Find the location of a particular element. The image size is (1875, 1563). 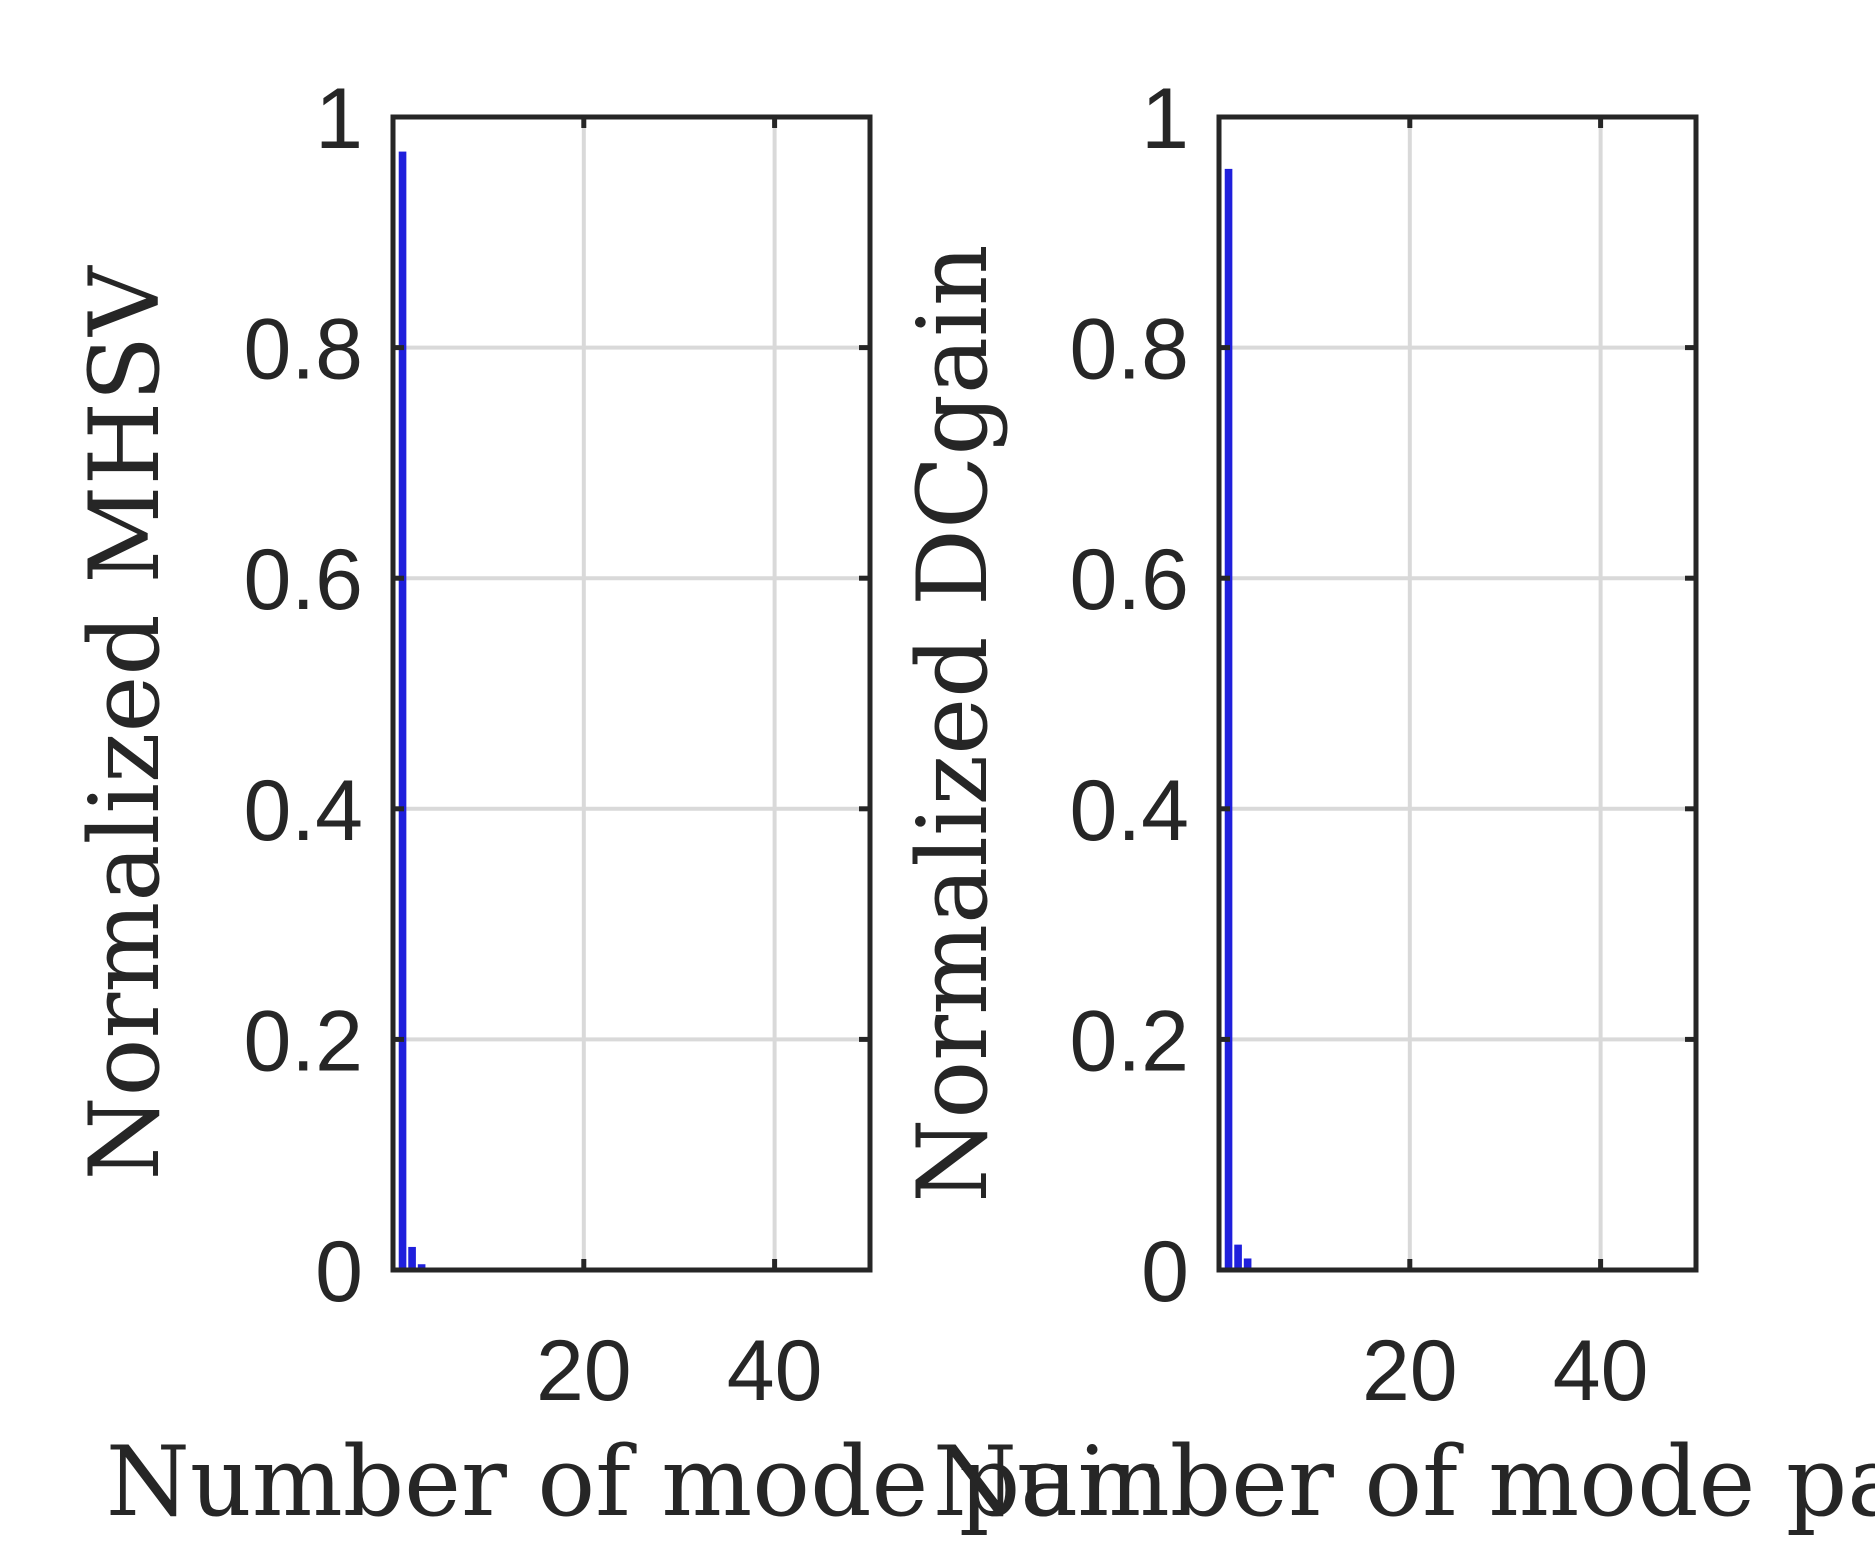

y-axis-label: Normalized DCgain is located at coordinates (953, 723).